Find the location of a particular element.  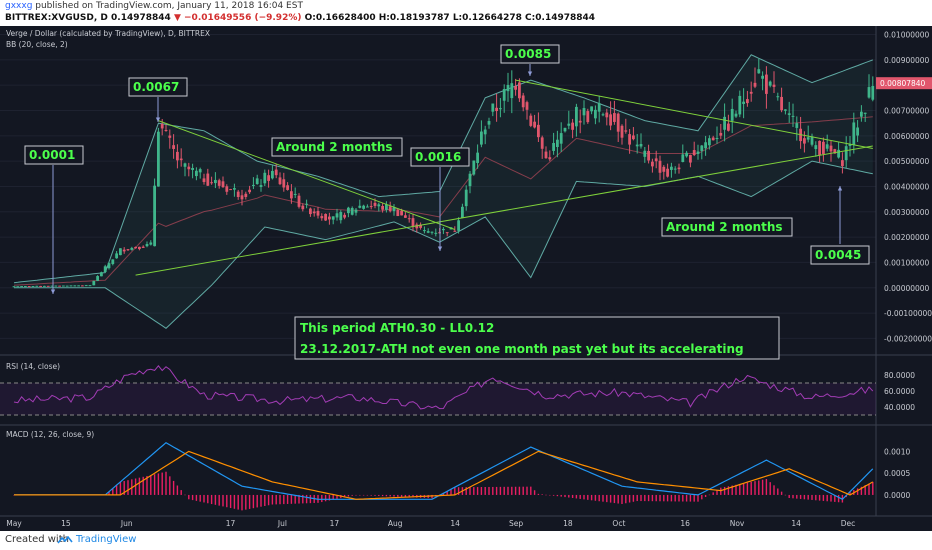

annotation-0001: 0.0001 is located at coordinates (52, 155).